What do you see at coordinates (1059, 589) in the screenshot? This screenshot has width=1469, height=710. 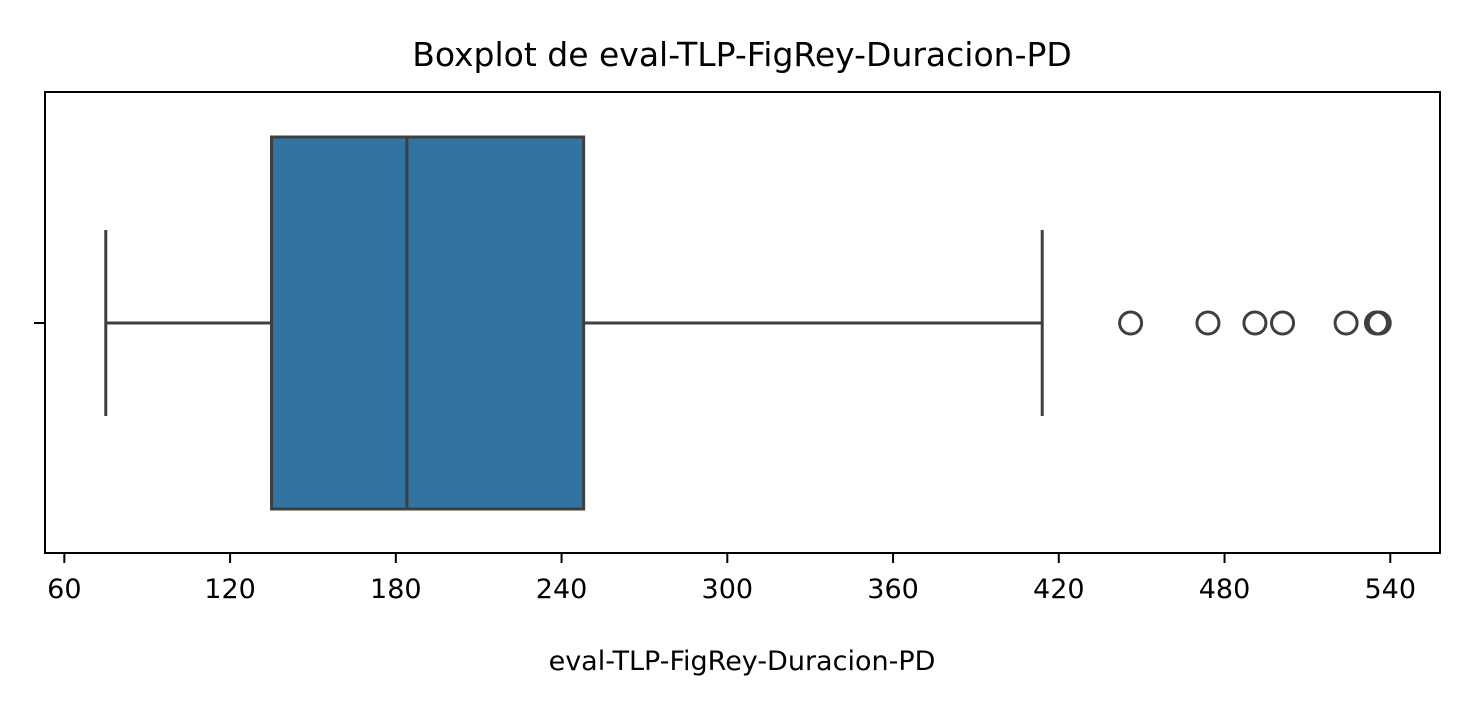 I see `x-tick-label: 420` at bounding box center [1059, 589].